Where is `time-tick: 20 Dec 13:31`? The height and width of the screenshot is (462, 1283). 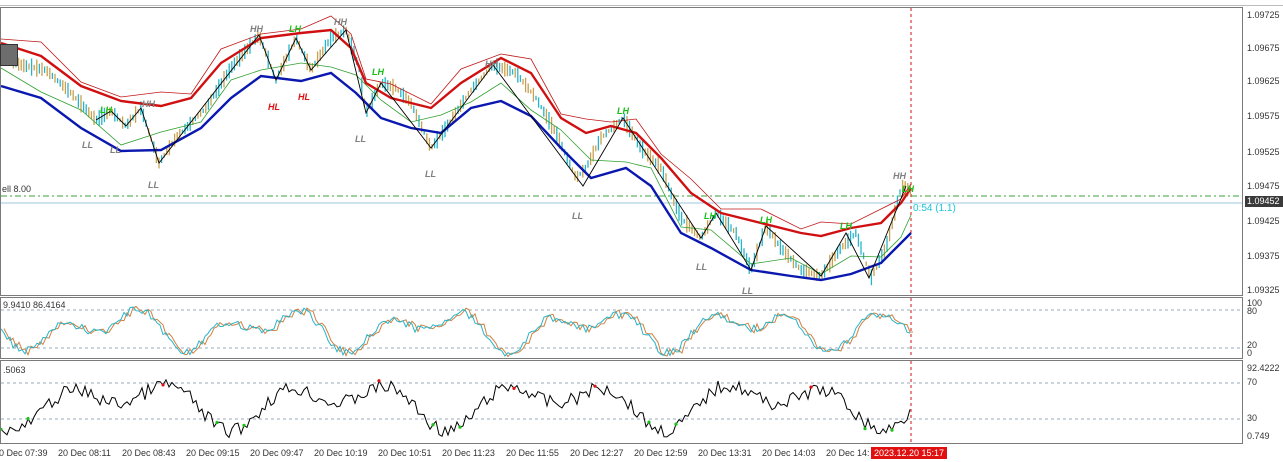
time-tick: 20 Dec 13:31 is located at coordinates (725, 453).